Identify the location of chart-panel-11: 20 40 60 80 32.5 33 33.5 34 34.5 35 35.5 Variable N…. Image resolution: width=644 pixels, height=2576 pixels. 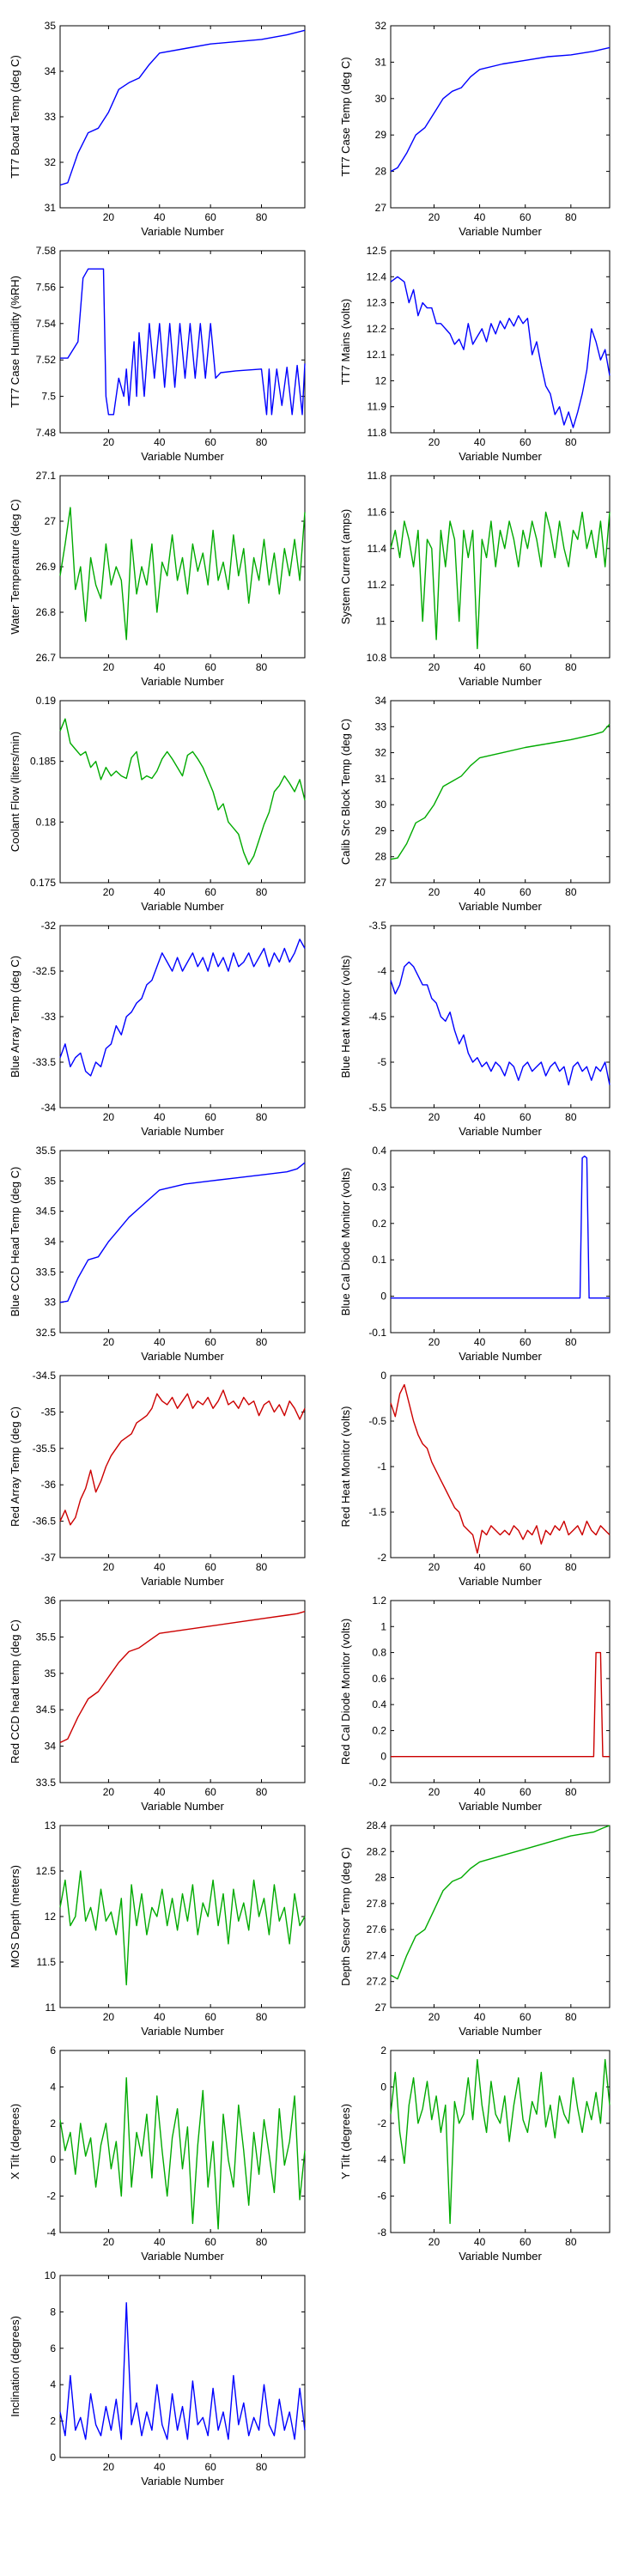
(158, 1254).